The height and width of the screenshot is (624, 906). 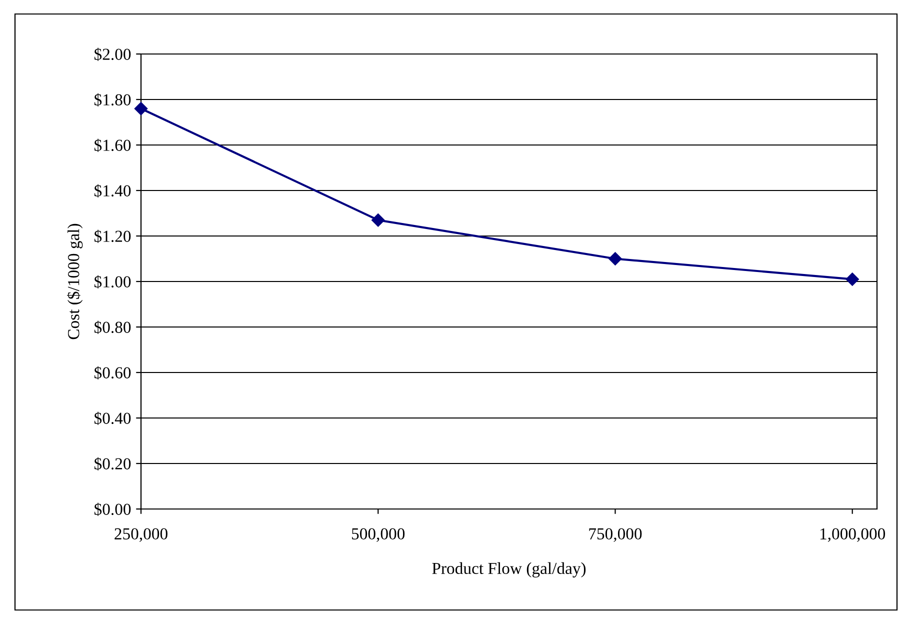 I want to click on x-tick-label: 750,000, so click(x=615, y=535).